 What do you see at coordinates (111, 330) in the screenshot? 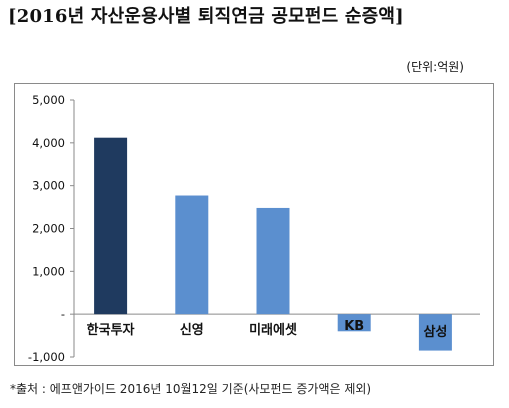
I see `x-category-label: 한국투자` at bounding box center [111, 330].